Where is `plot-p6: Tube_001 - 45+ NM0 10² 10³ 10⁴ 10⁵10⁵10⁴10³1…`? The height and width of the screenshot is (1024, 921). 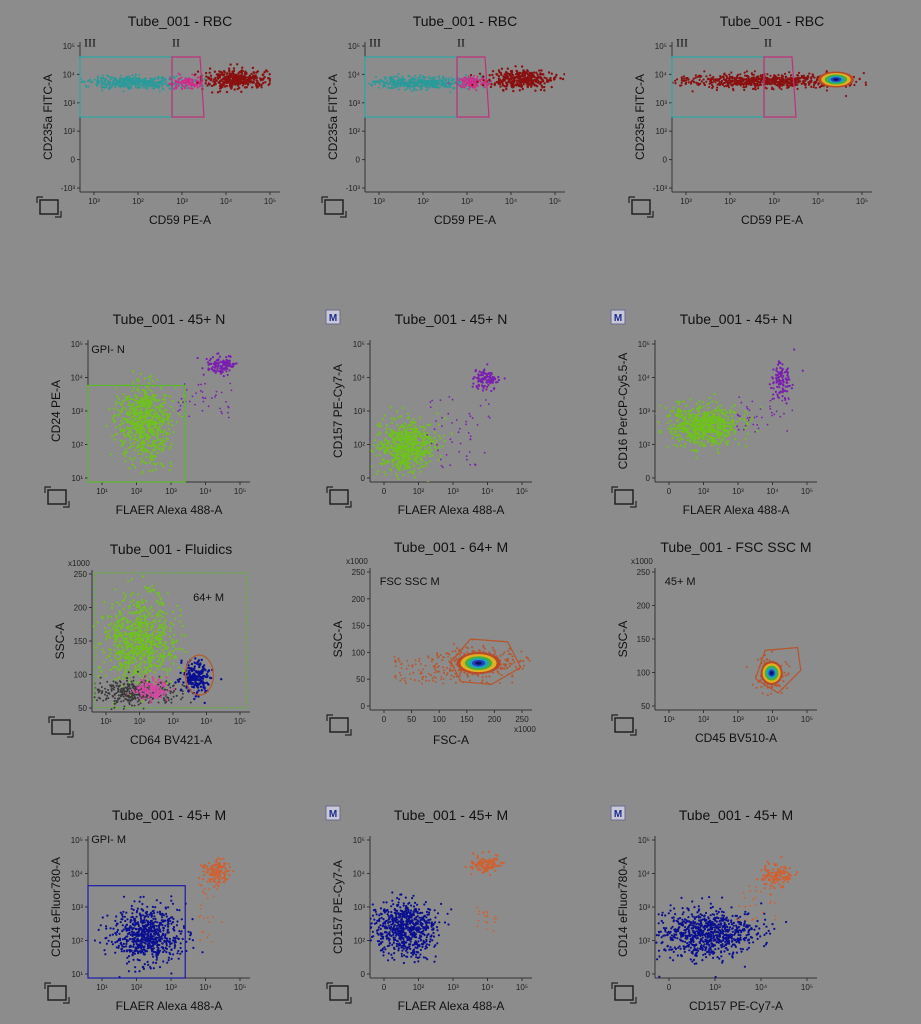 plot-p6: Tube_001 - 45+ NM0 10² 10³ 10⁴ 10⁵10⁵10⁴10³1… is located at coordinates (713, 413).